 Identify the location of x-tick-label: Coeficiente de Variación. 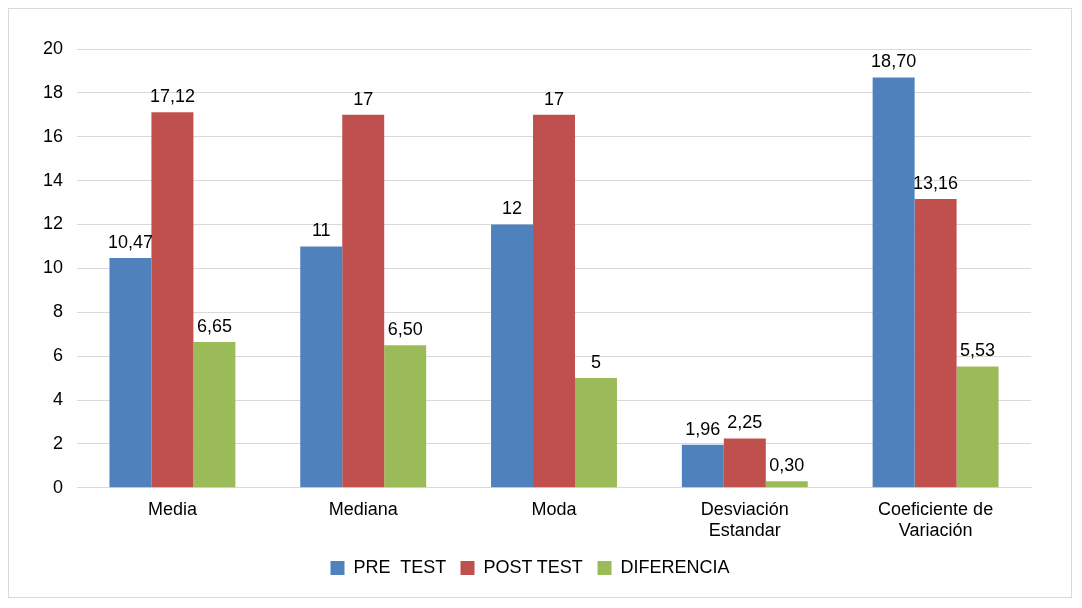
(936, 519).